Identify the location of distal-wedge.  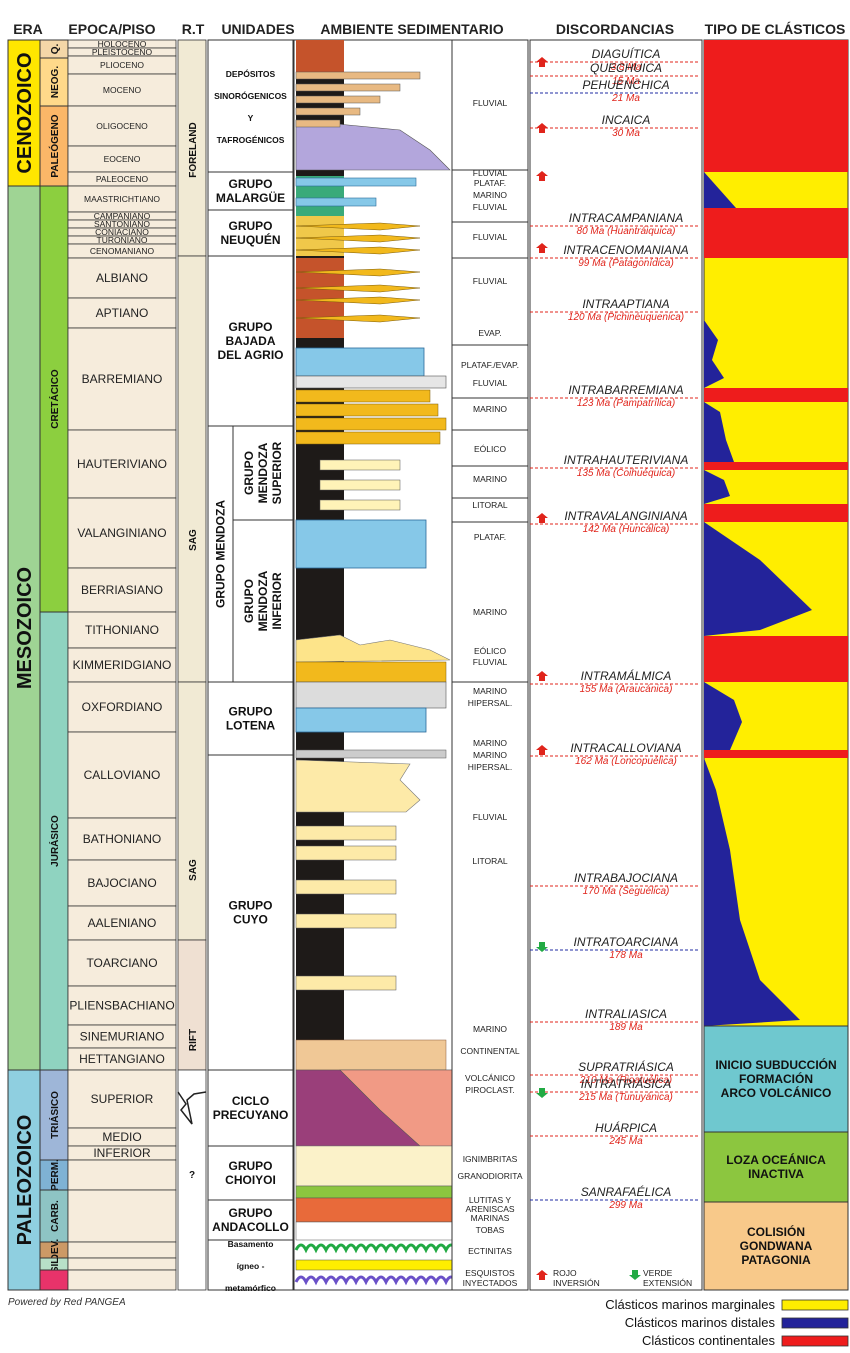
(719, 432).